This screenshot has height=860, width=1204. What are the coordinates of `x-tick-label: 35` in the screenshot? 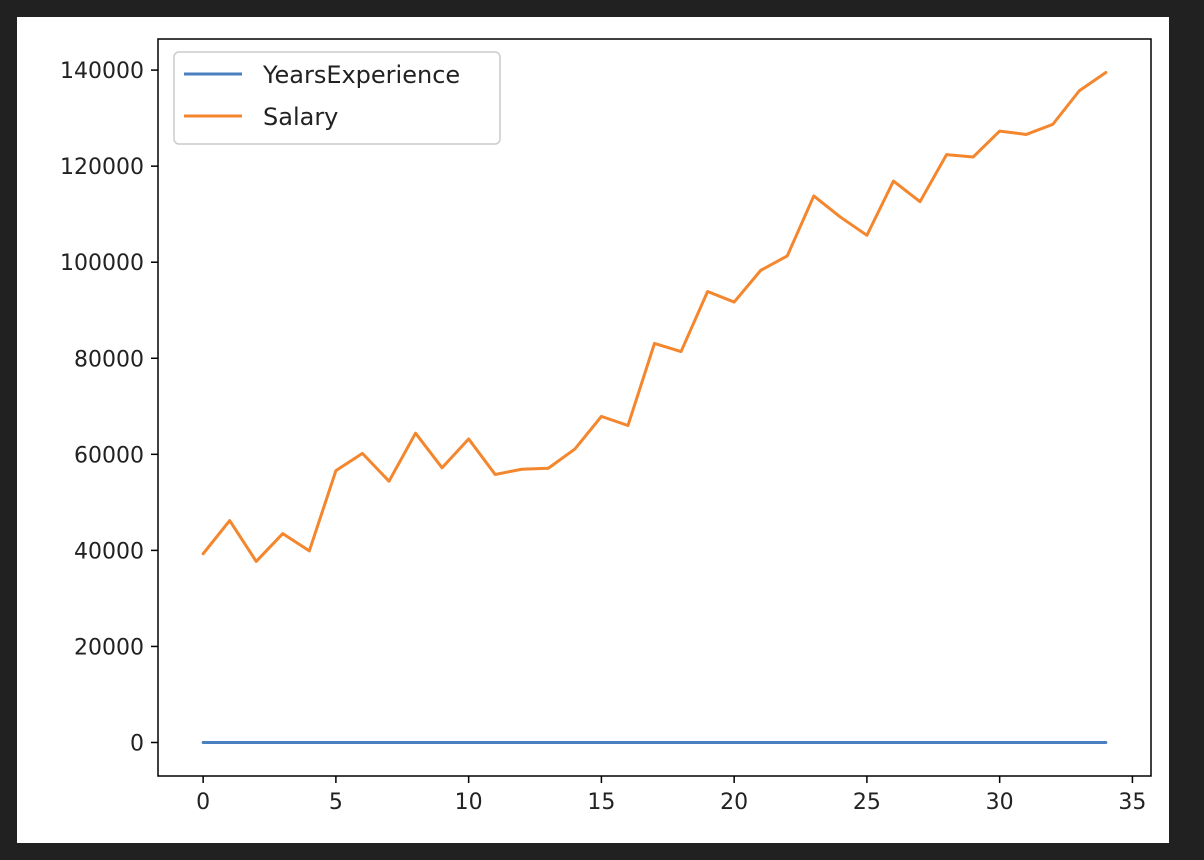 It's located at (1132, 802).